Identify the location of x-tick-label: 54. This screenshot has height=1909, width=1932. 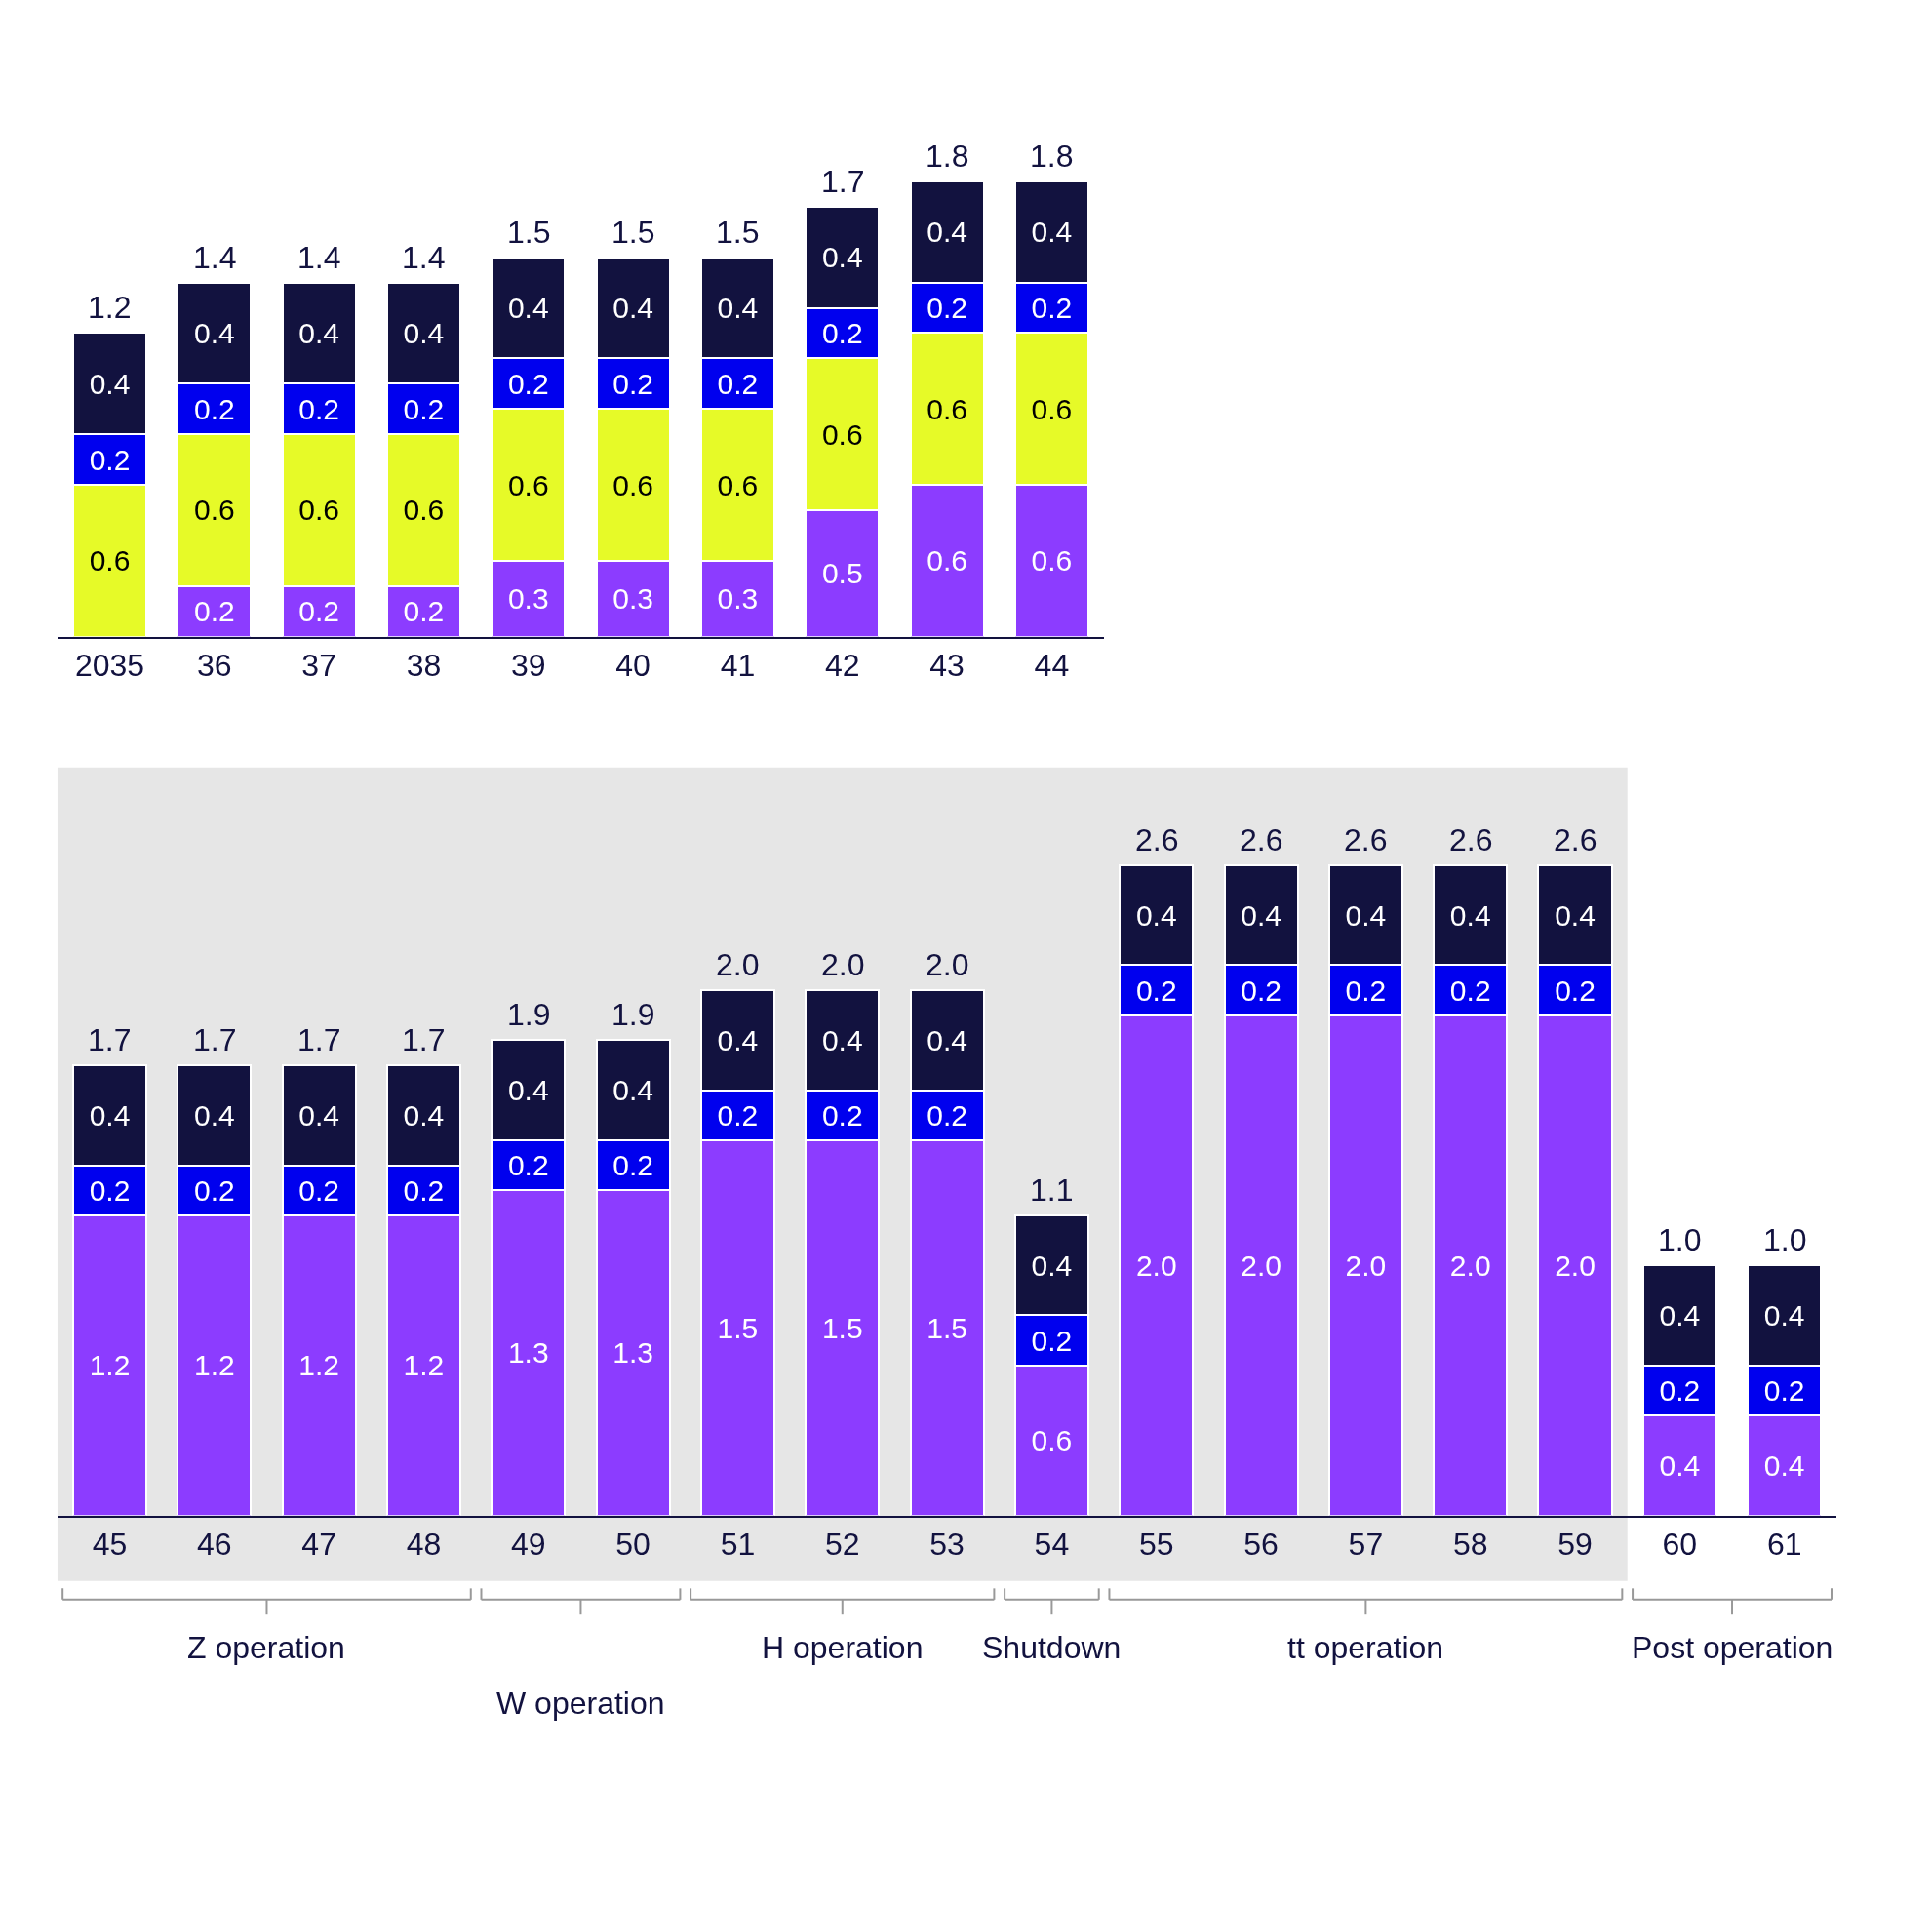
(1052, 1544).